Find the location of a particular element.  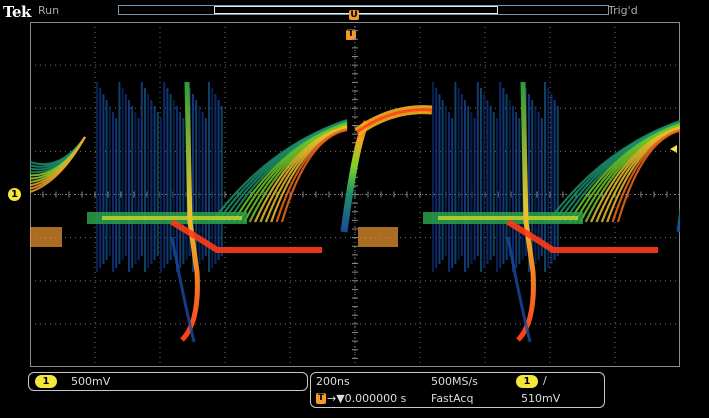

channel1-scale: 500mV is located at coordinates (91, 381).